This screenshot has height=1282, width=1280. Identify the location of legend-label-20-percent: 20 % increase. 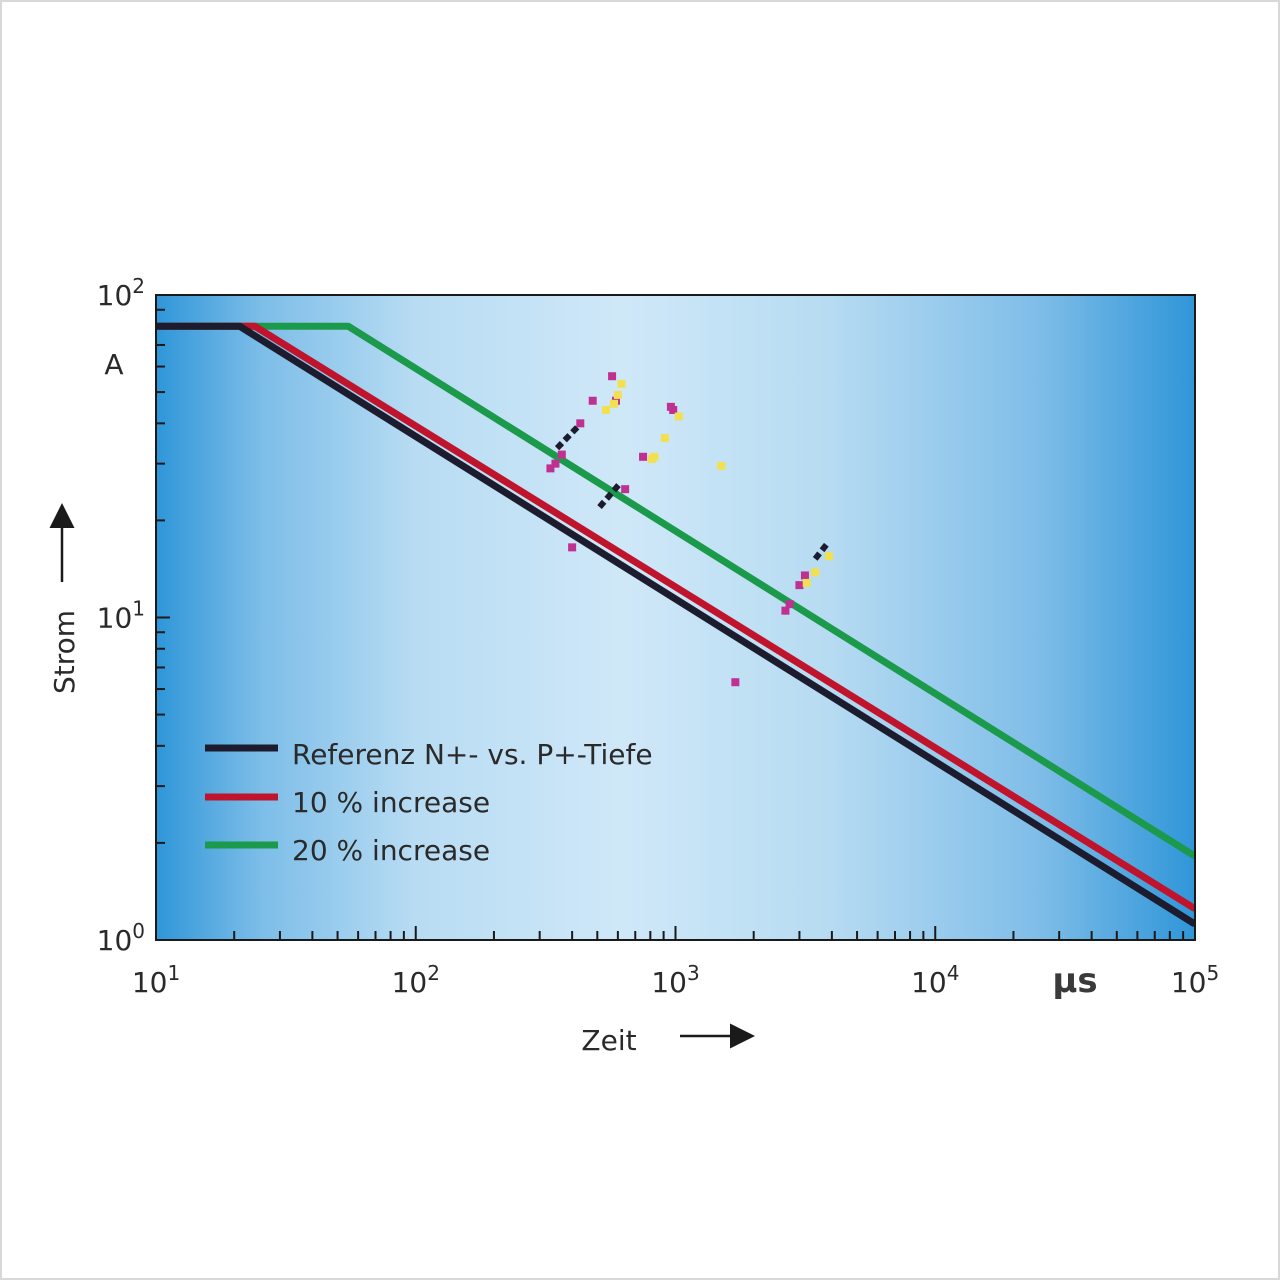
(391, 850).